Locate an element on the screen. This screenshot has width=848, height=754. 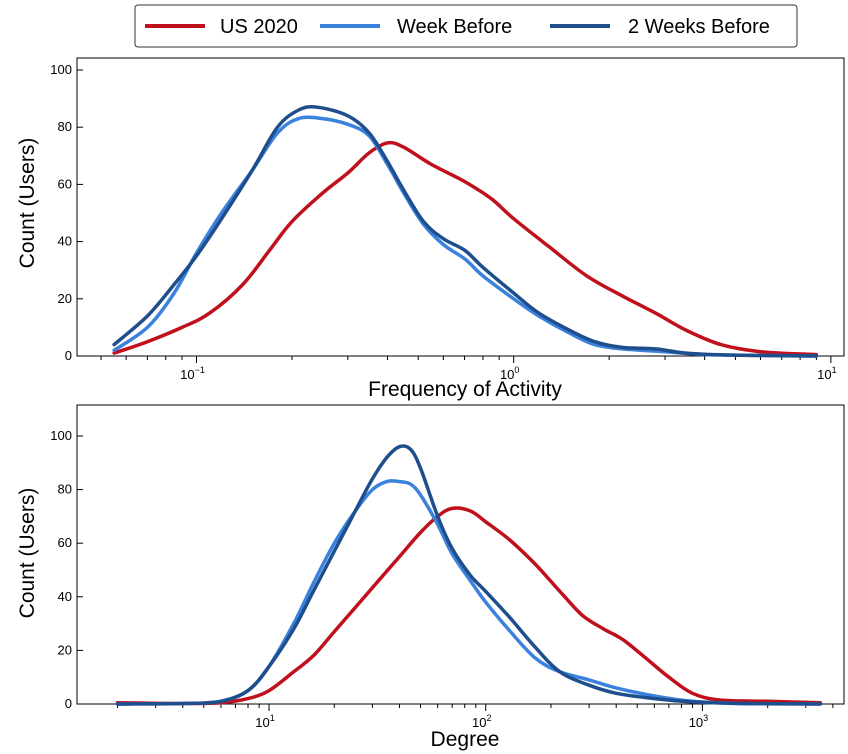
legend-entry-week-before: Week Before is located at coordinates (416, 27).